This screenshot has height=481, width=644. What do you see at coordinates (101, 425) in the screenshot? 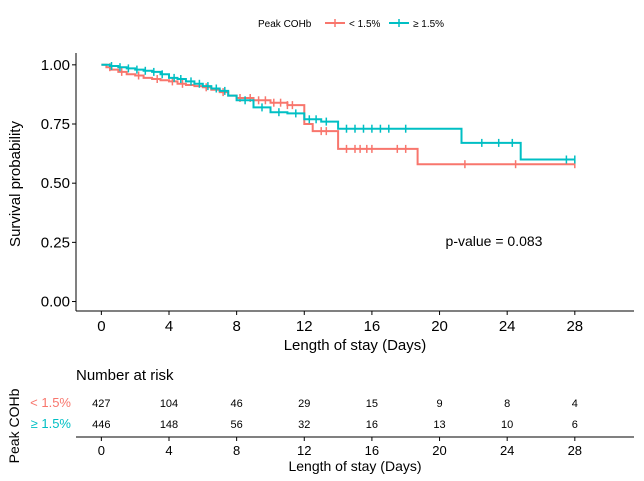
I see `risk-cell: 446` at bounding box center [101, 425].